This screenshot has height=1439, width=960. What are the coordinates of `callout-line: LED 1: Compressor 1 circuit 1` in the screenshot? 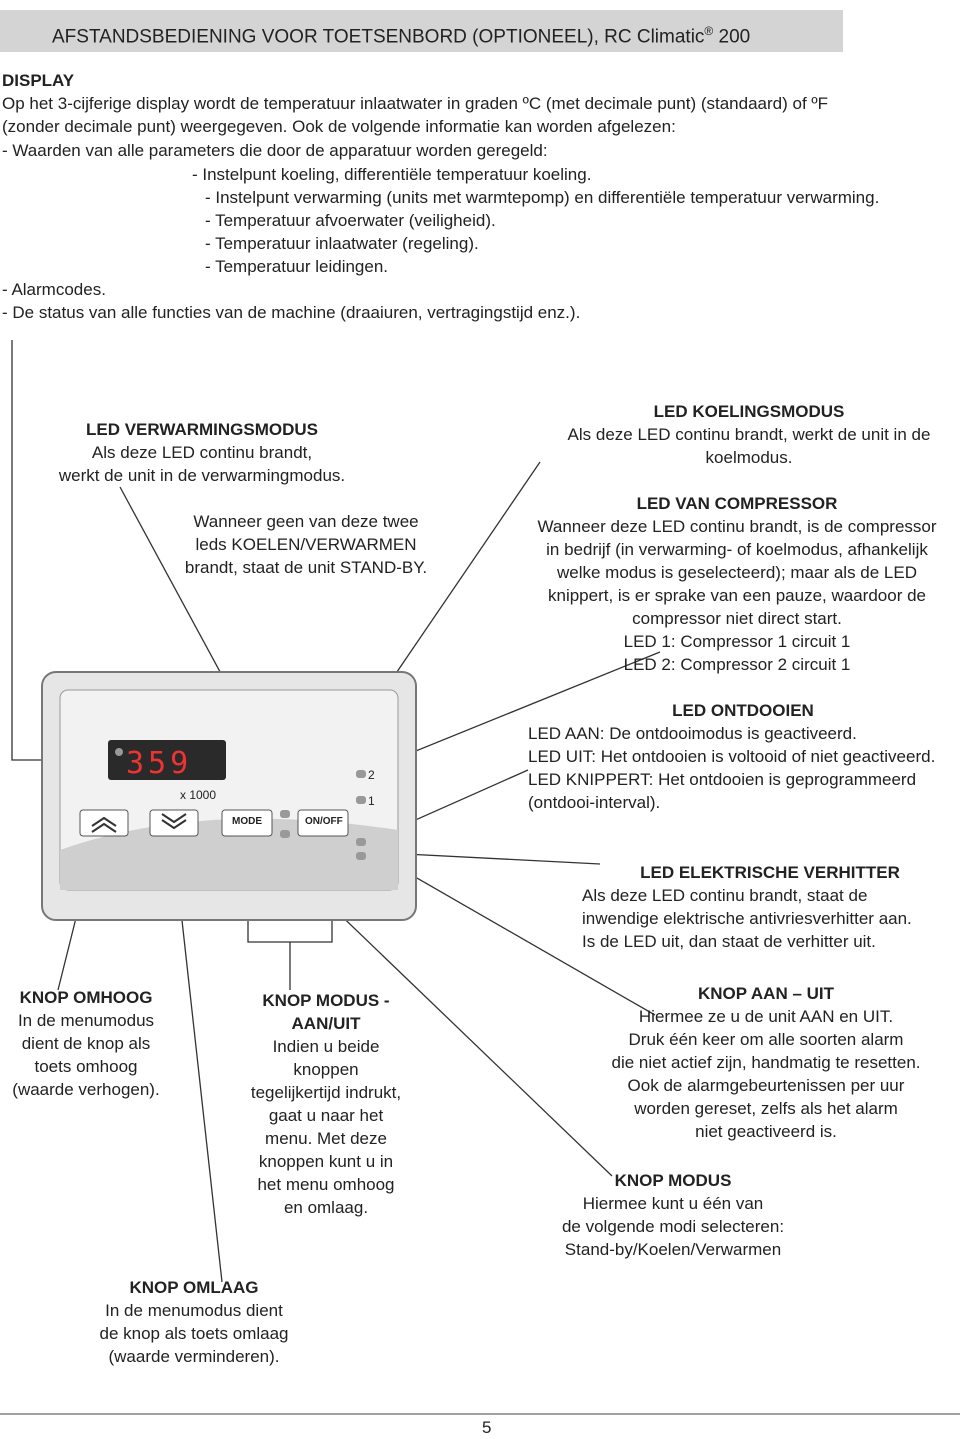 It's located at (737, 641).